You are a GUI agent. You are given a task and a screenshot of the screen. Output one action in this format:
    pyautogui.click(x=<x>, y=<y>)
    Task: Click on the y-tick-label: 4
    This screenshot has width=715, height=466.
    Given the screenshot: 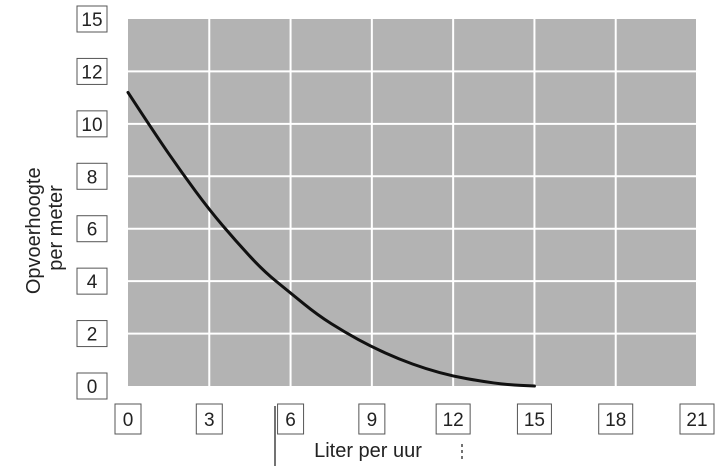 What is the action you would take?
    pyautogui.click(x=92, y=282)
    